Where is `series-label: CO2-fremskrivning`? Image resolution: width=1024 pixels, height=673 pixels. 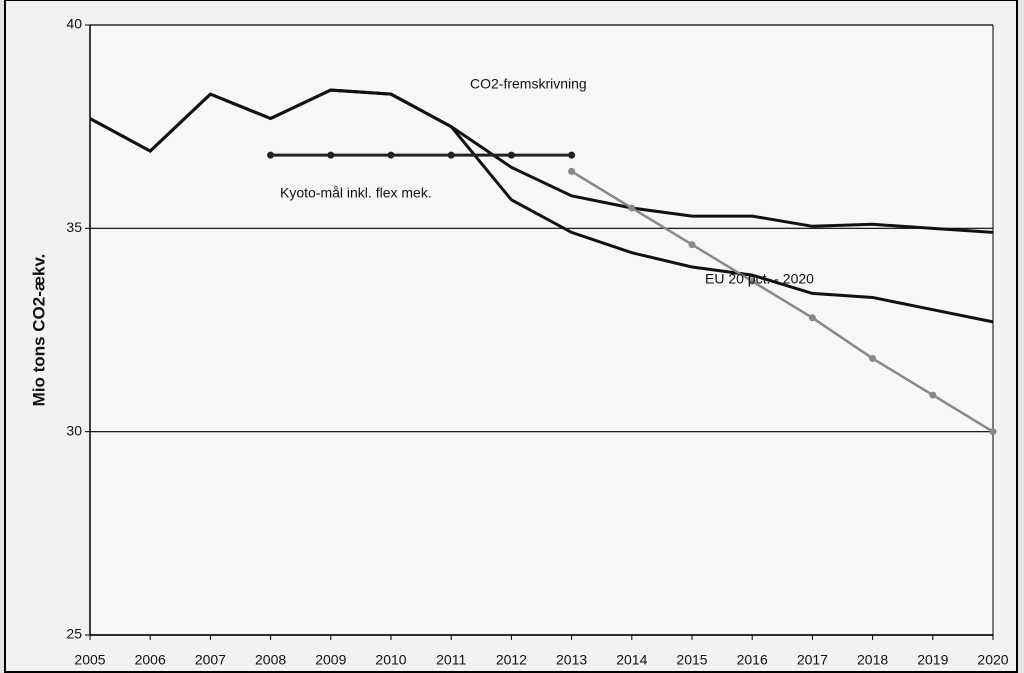
series-label: CO2-fremskrivning is located at coordinates (528, 84).